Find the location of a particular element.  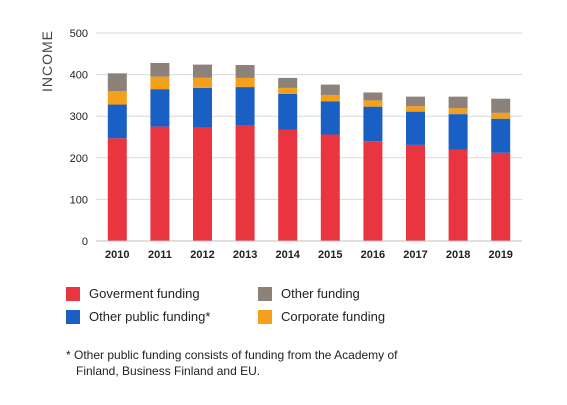

x-tick-label: 2017 is located at coordinates (415, 255).